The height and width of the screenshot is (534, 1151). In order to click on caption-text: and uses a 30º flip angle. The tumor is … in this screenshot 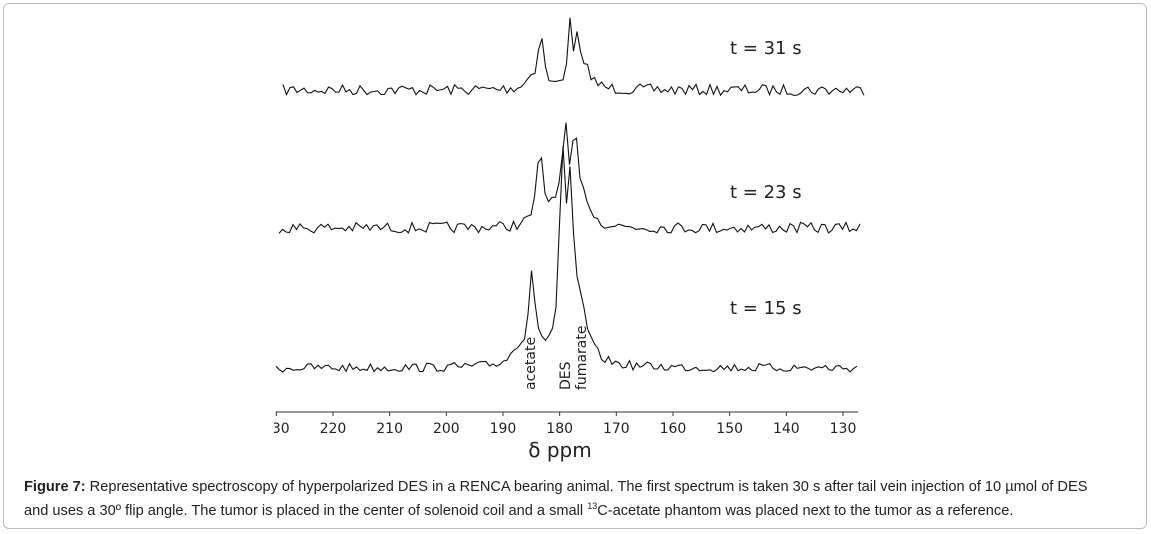, I will do `click(306, 510)`.